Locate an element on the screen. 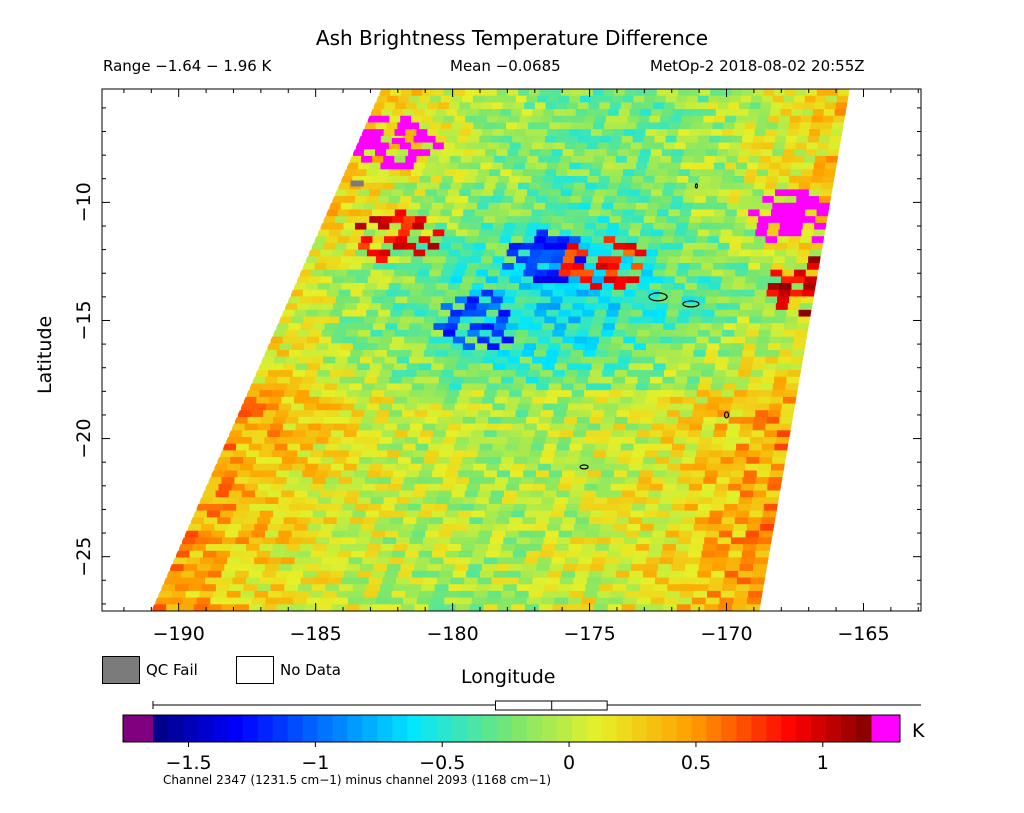  colorbar-segment is located at coordinates (250, 728).